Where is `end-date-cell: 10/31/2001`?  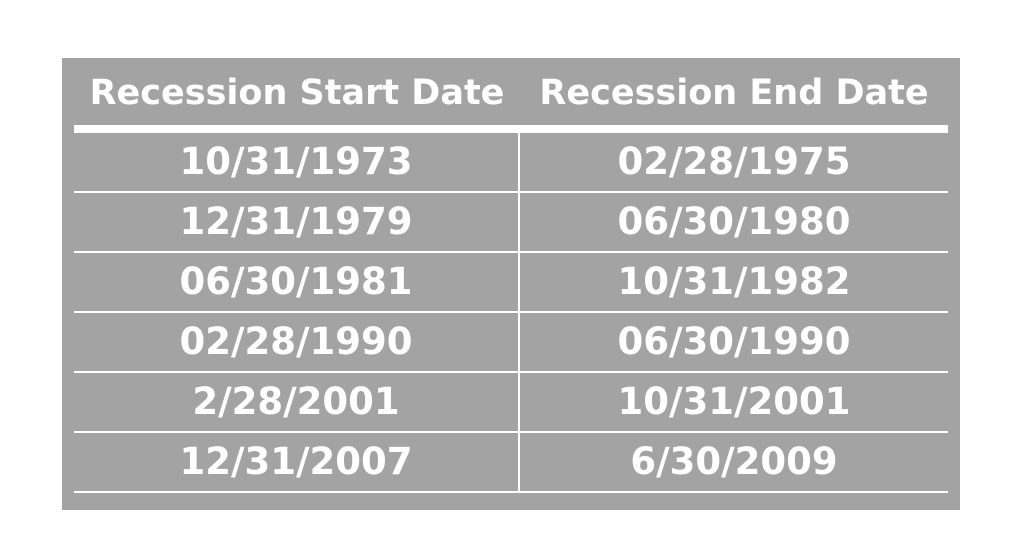
end-date-cell: 10/31/2001 is located at coordinates (734, 401).